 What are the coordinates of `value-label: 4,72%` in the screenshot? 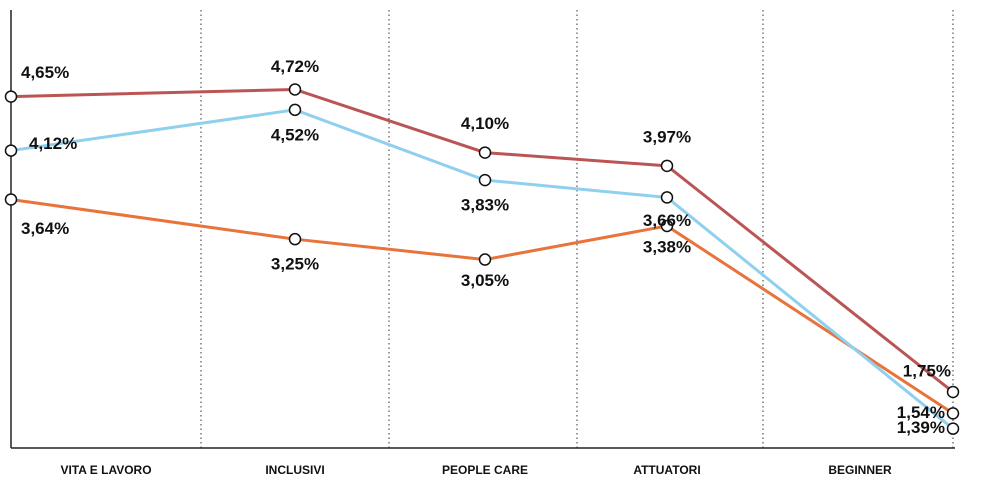 It's located at (295, 66).